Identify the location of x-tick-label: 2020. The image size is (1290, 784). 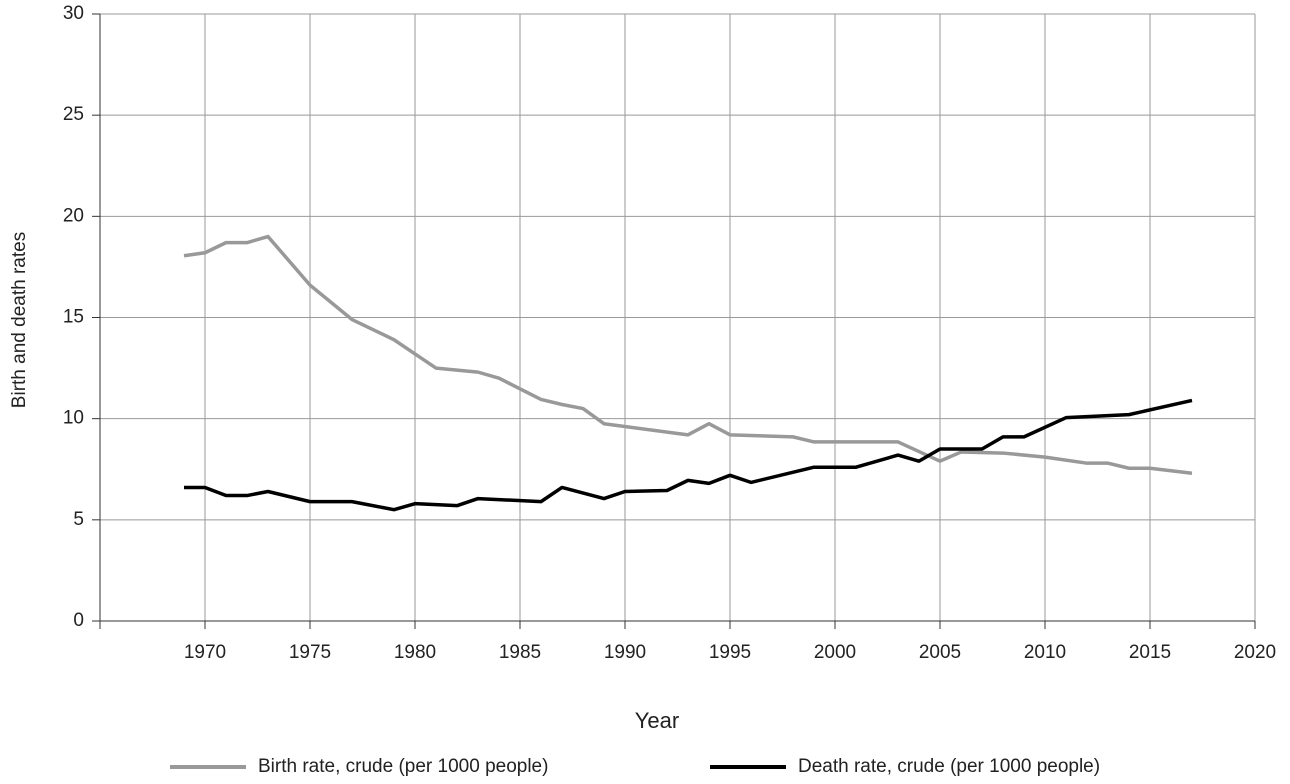
(1255, 652).